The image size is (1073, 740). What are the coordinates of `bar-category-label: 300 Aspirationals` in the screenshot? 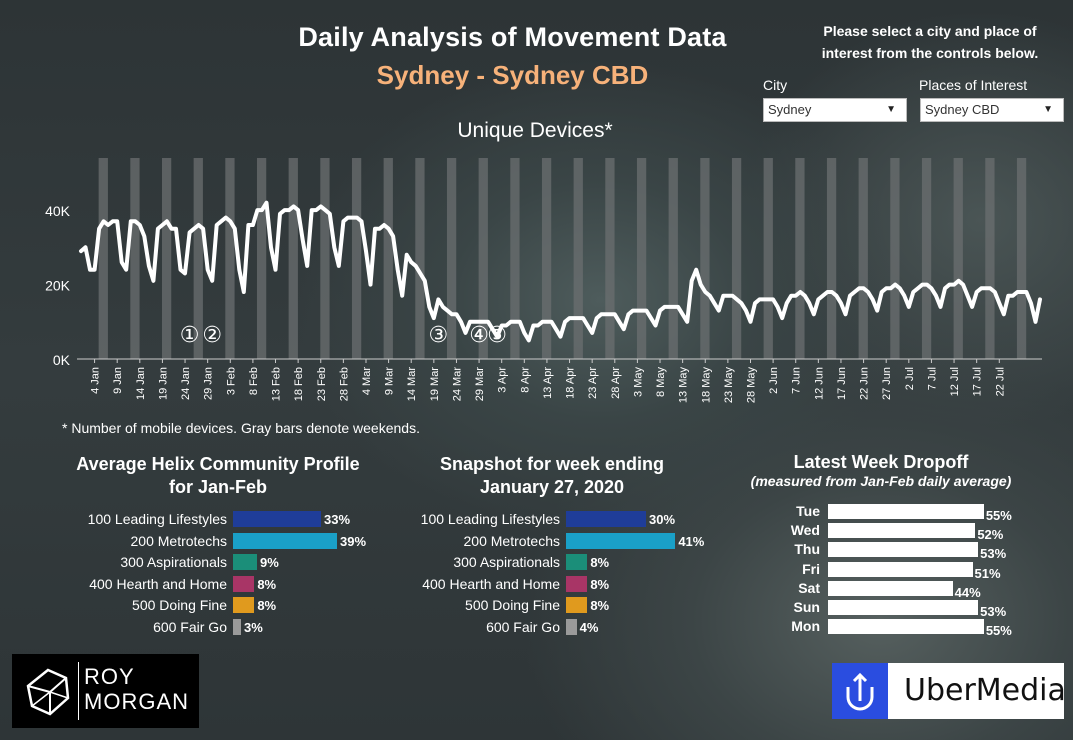 It's located at (506, 562).